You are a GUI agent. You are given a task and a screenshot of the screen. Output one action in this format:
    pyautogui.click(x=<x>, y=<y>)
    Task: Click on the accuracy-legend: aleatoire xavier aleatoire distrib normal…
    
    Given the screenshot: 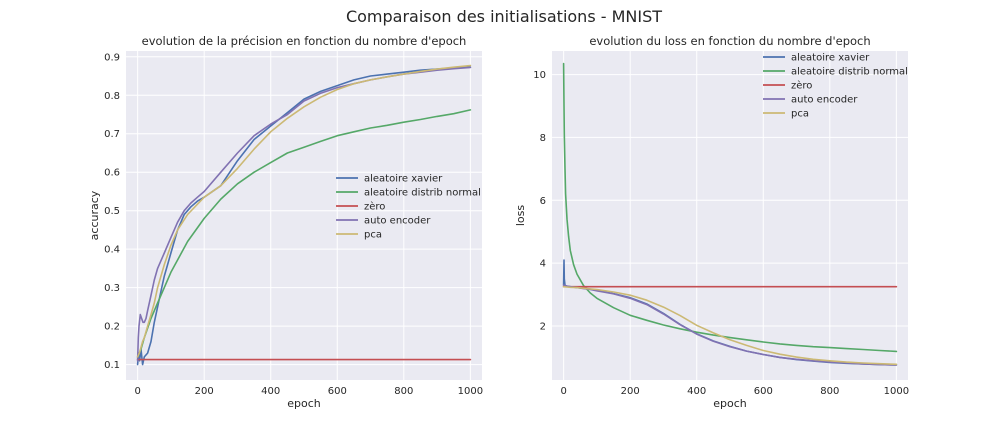 What is the action you would take?
    pyautogui.click(x=408, y=207)
    